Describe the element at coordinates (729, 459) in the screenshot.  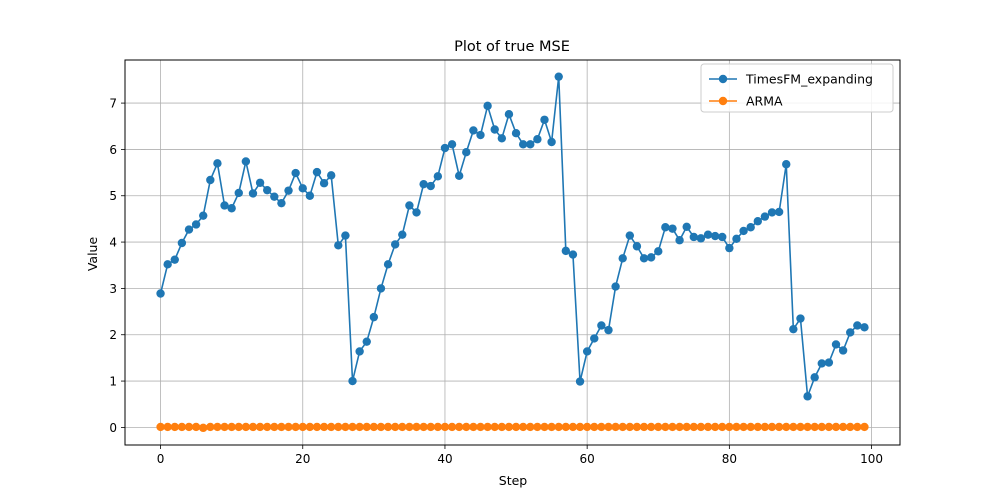
I see `x-tick-label: 80` at that location.